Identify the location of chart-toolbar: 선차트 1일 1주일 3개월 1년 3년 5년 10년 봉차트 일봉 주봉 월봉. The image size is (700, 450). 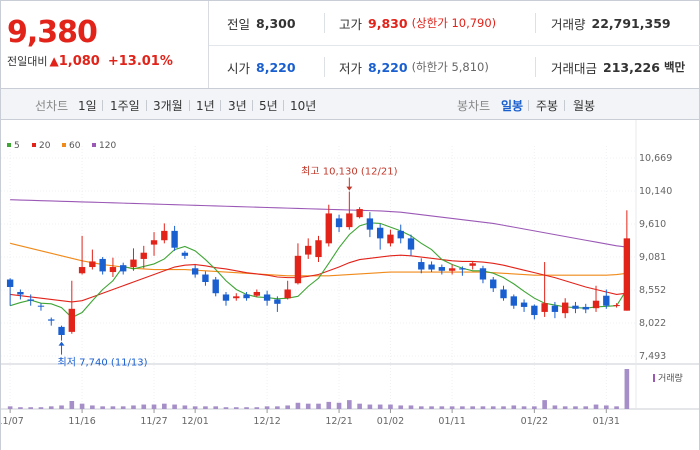
(350, 104).